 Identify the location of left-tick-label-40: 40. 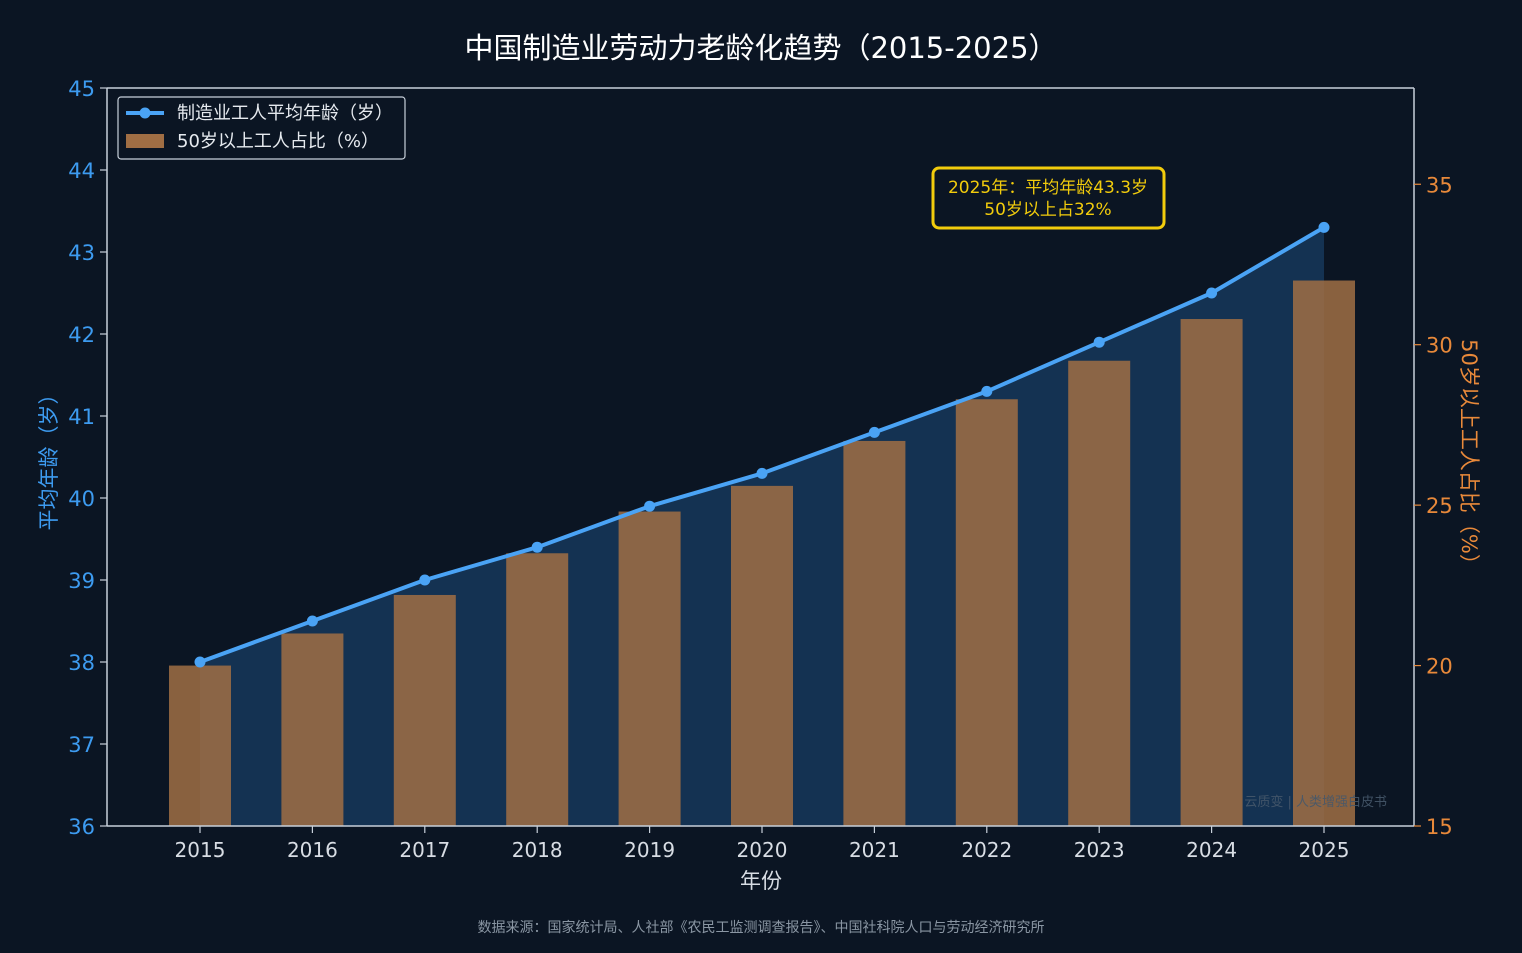
(81, 499).